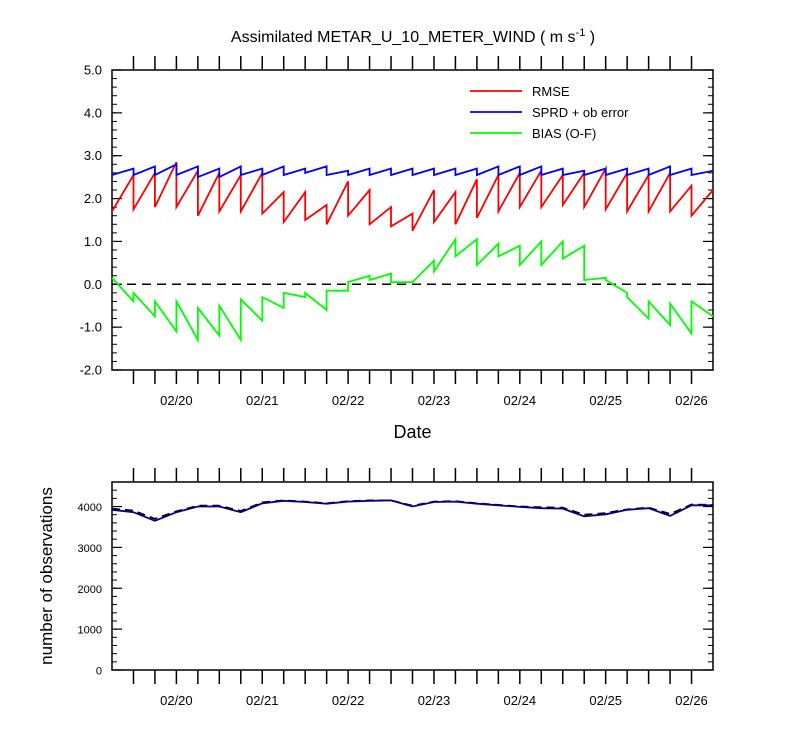 Image resolution: width=800 pixels, height=750 pixels. Describe the element at coordinates (93, 155) in the screenshot. I see `y-tick-label: 3.0` at that location.